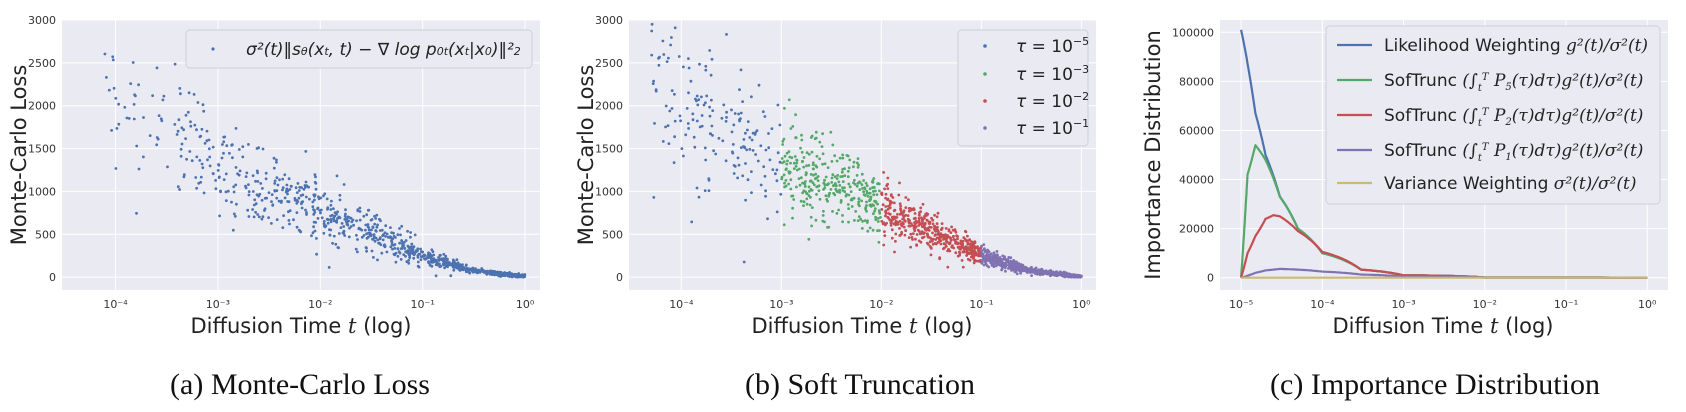 Image resolution: width=1686 pixels, height=412 pixels. What do you see at coordinates (42, 191) in the screenshot?
I see `y-tick-label: 1000` at bounding box center [42, 191].